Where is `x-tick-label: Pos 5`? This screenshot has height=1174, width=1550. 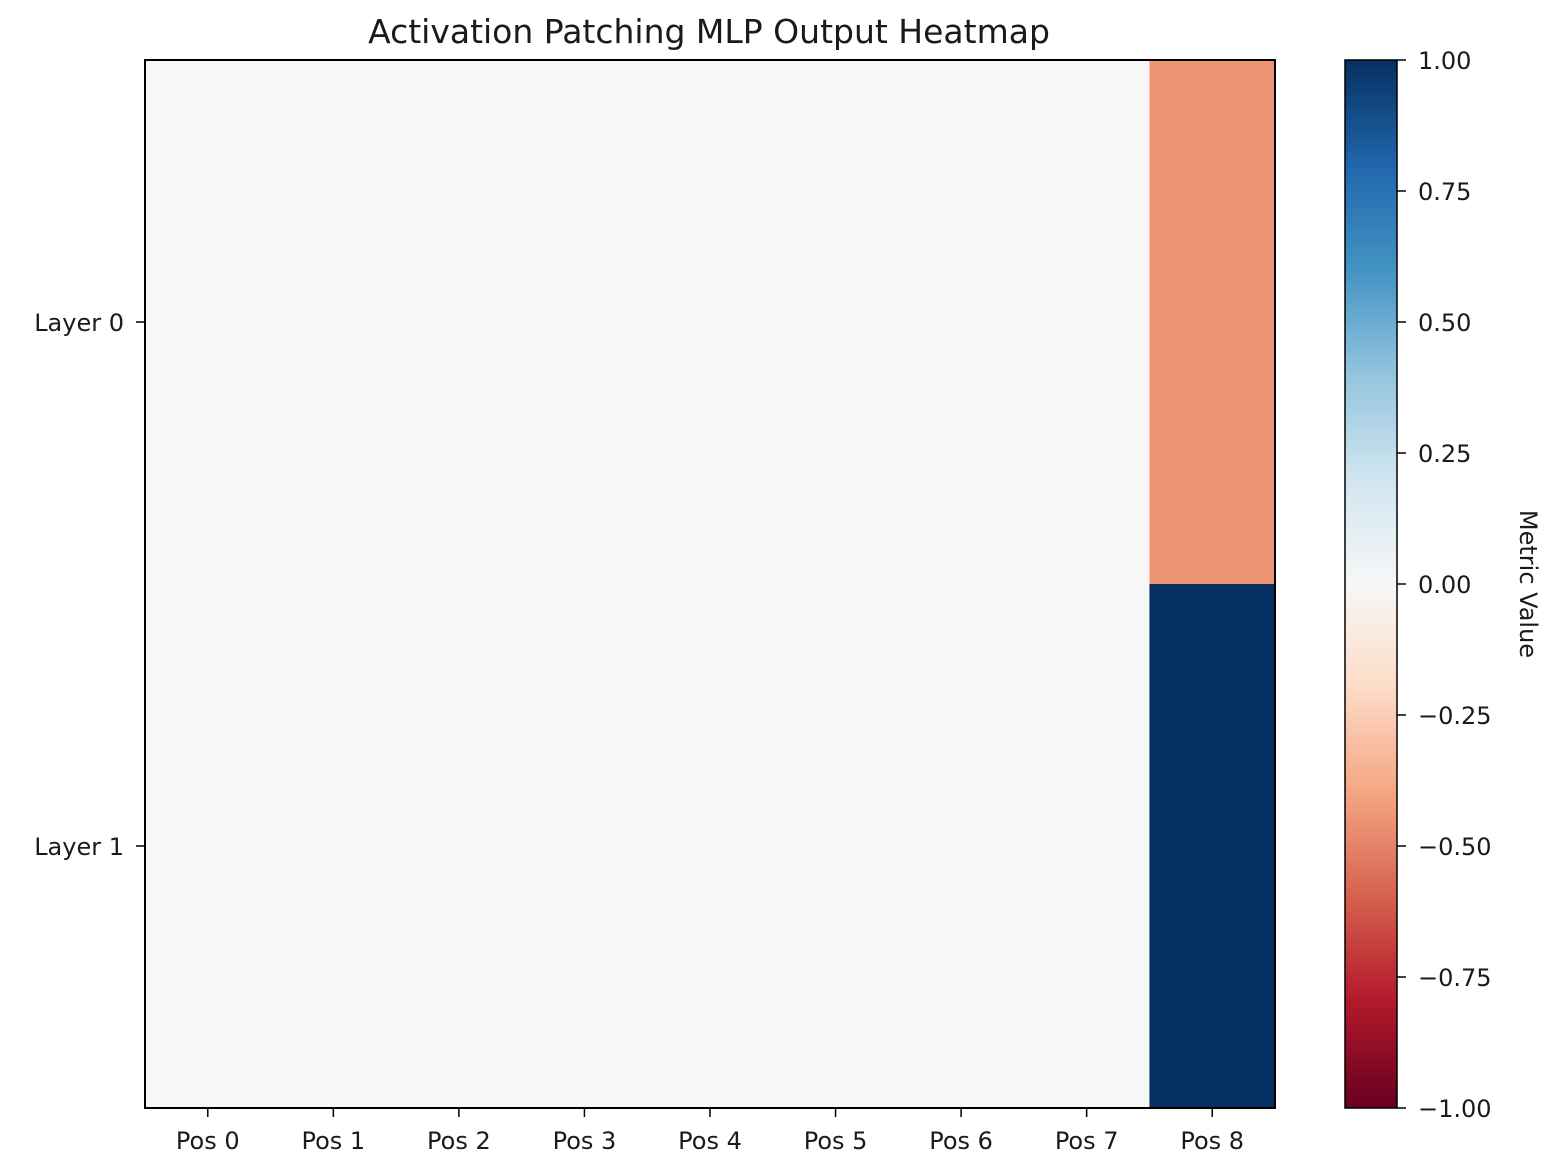
x-tick-label: Pos 5 is located at coordinates (836, 1141).